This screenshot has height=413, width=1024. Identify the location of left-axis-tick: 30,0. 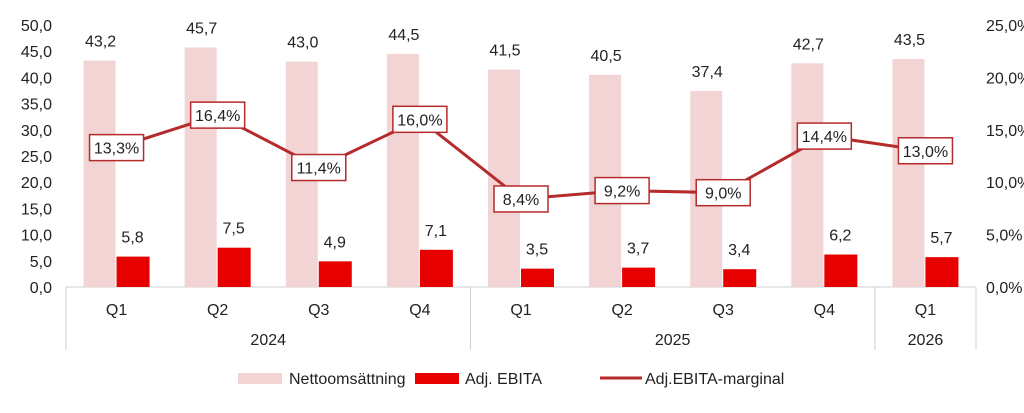
(36, 131).